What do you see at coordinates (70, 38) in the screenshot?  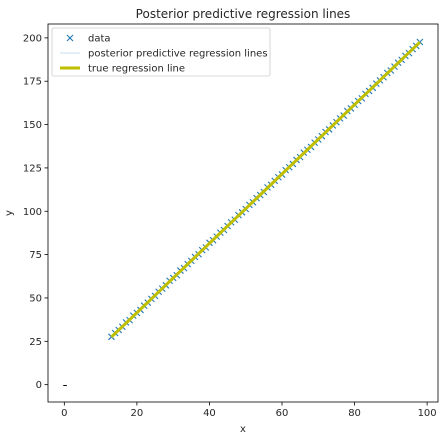 I see `legend-x-marker` at bounding box center [70, 38].